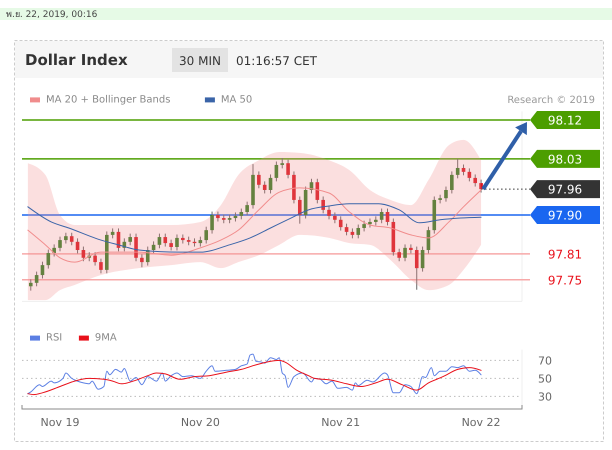  What do you see at coordinates (200, 61) in the screenshot?
I see `text: 30 MIN` at bounding box center [200, 61].